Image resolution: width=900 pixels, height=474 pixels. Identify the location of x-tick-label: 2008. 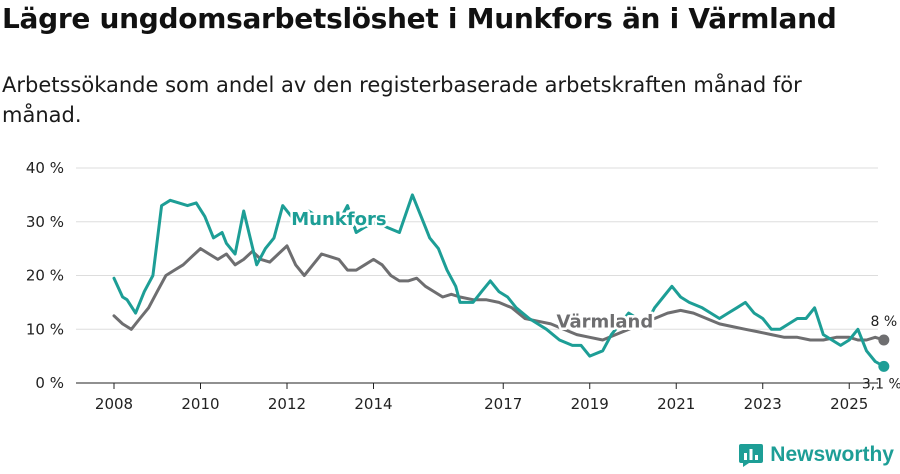
(114, 404).